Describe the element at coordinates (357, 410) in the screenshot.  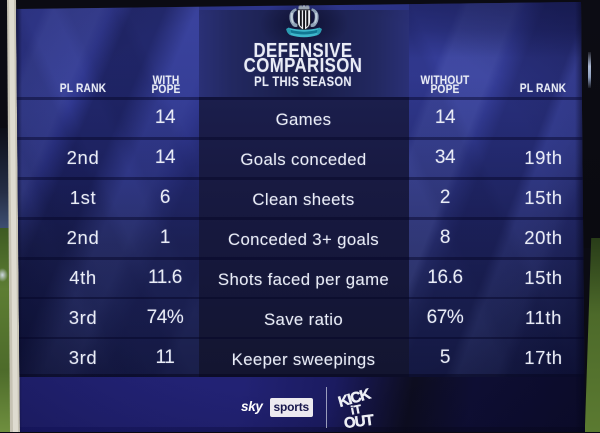
I see `svg-text: iT` at that location.